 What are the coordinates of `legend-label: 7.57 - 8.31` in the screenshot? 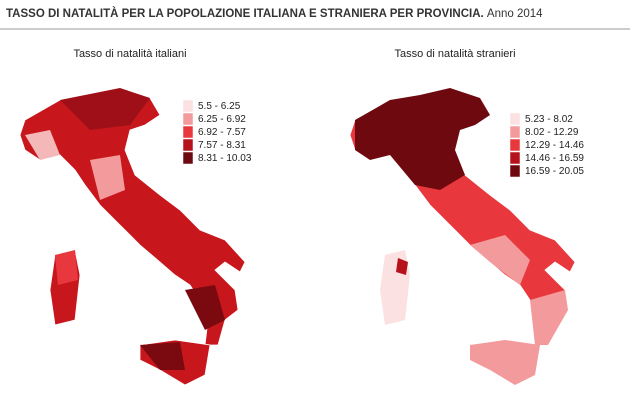 It's located at (222, 145).